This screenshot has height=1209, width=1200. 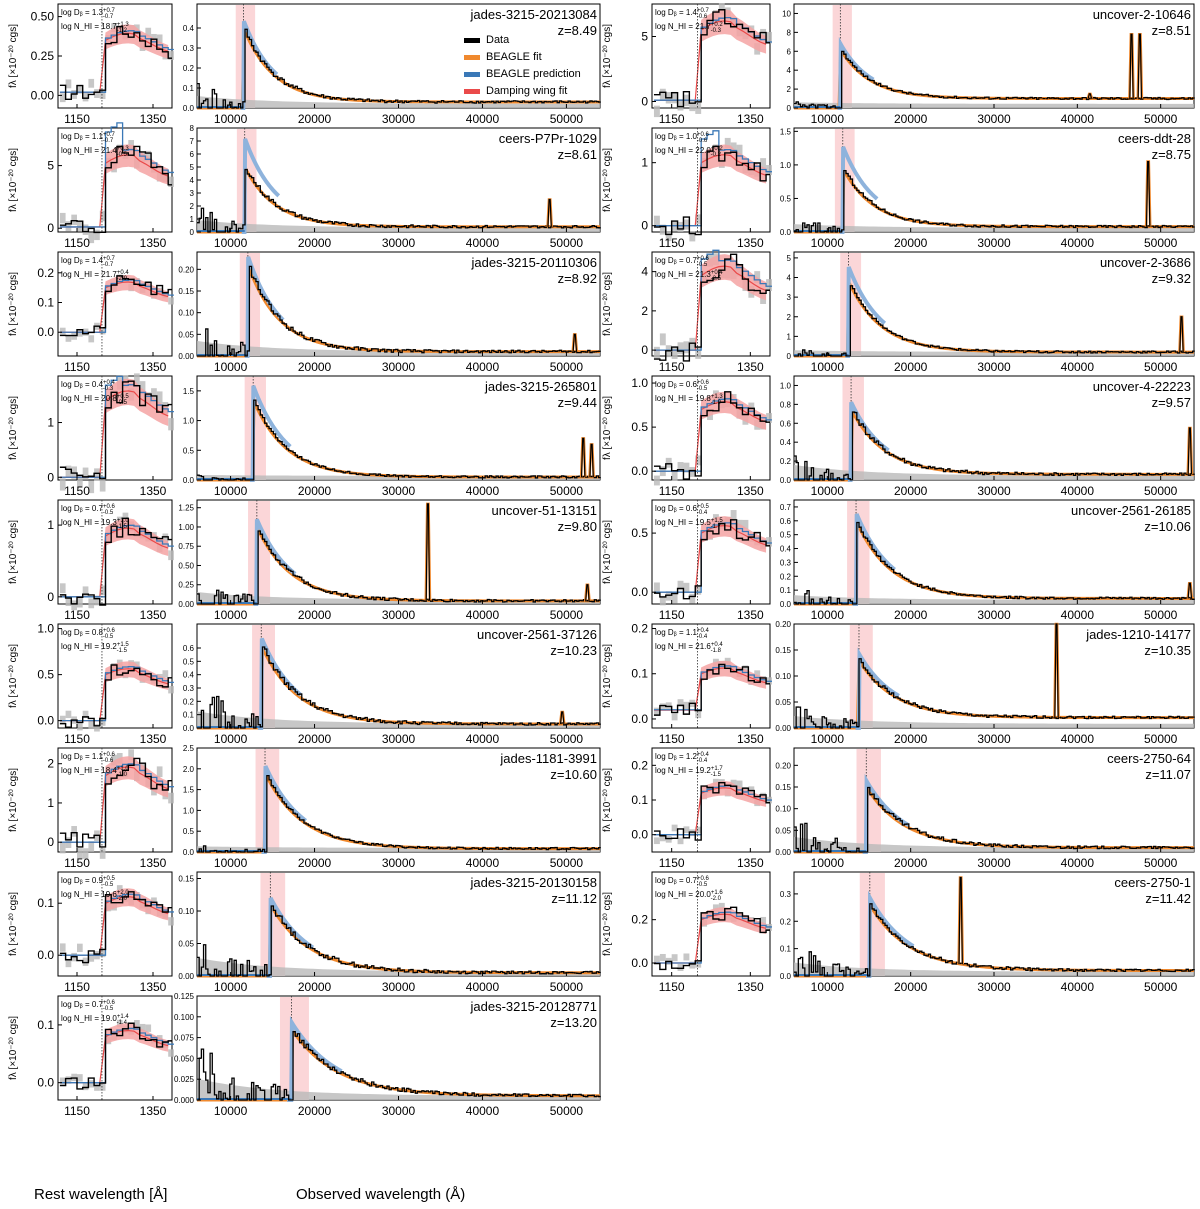 I want to click on logNHI-err-down: -1.8, so click(x=716, y=651).